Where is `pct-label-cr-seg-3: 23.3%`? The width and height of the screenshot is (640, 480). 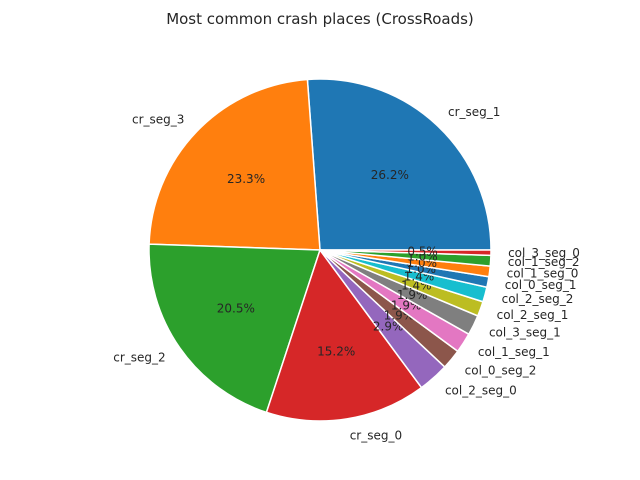 pct-label-cr-seg-3: 23.3% is located at coordinates (246, 179).